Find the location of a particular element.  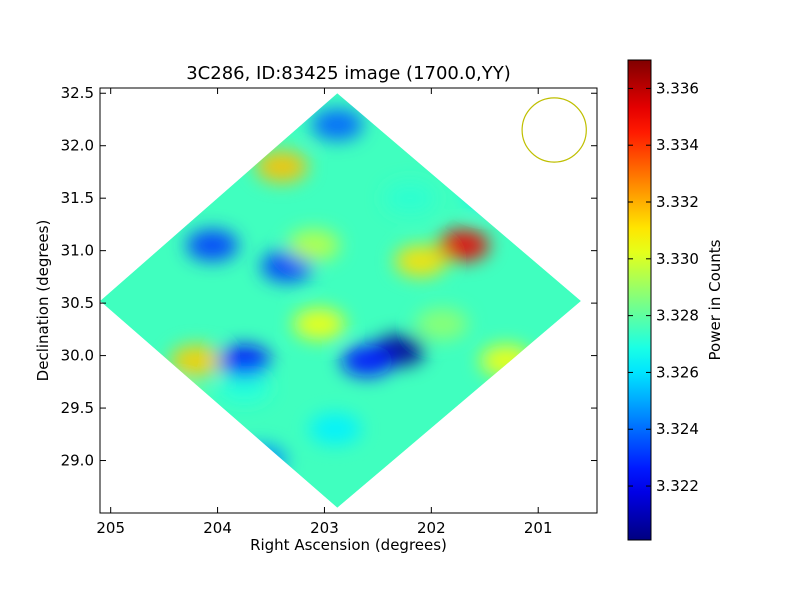

colorbar-tick-label: 3.334 is located at coordinates (677, 145).